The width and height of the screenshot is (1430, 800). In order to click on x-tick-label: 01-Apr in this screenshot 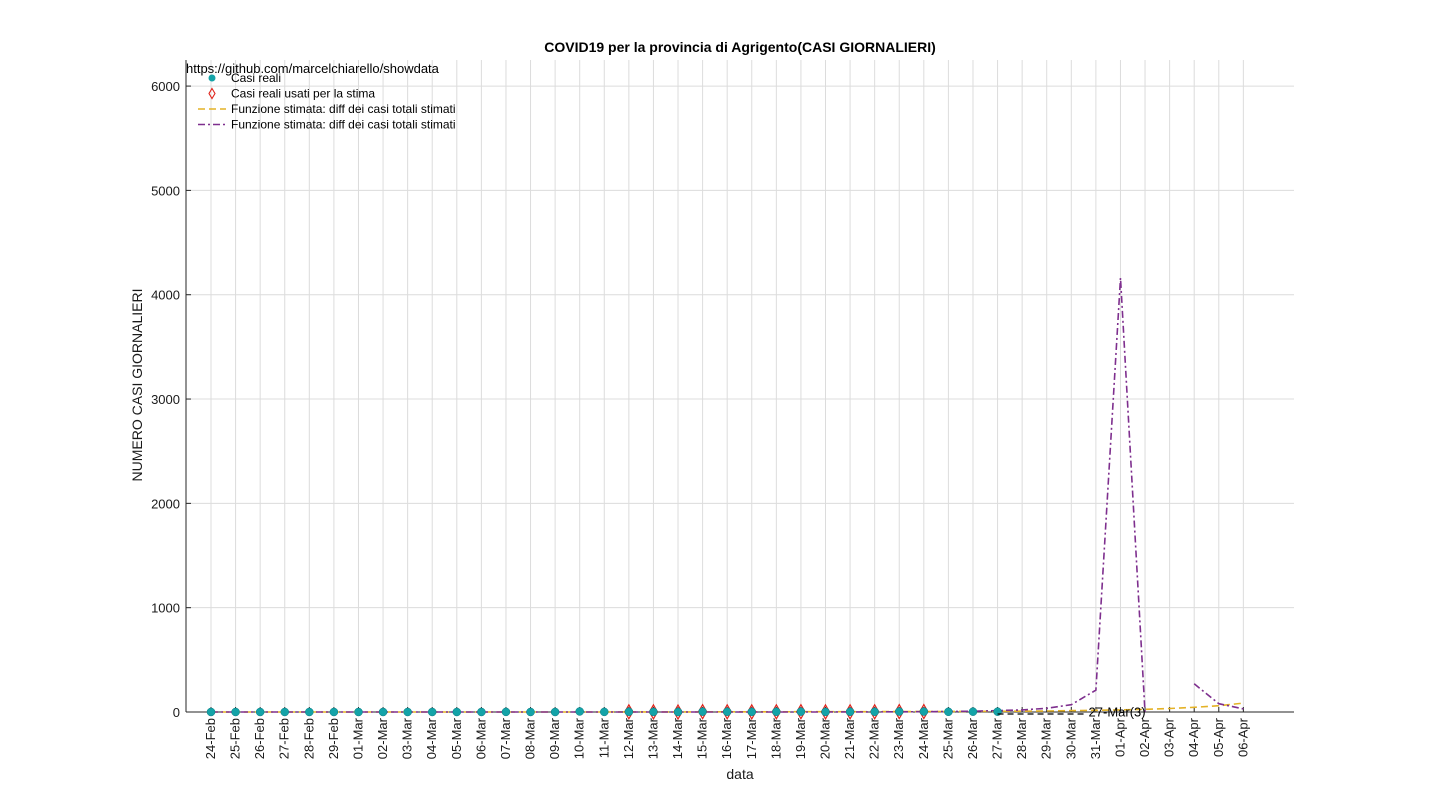, I will do `click(1119, 737)`.